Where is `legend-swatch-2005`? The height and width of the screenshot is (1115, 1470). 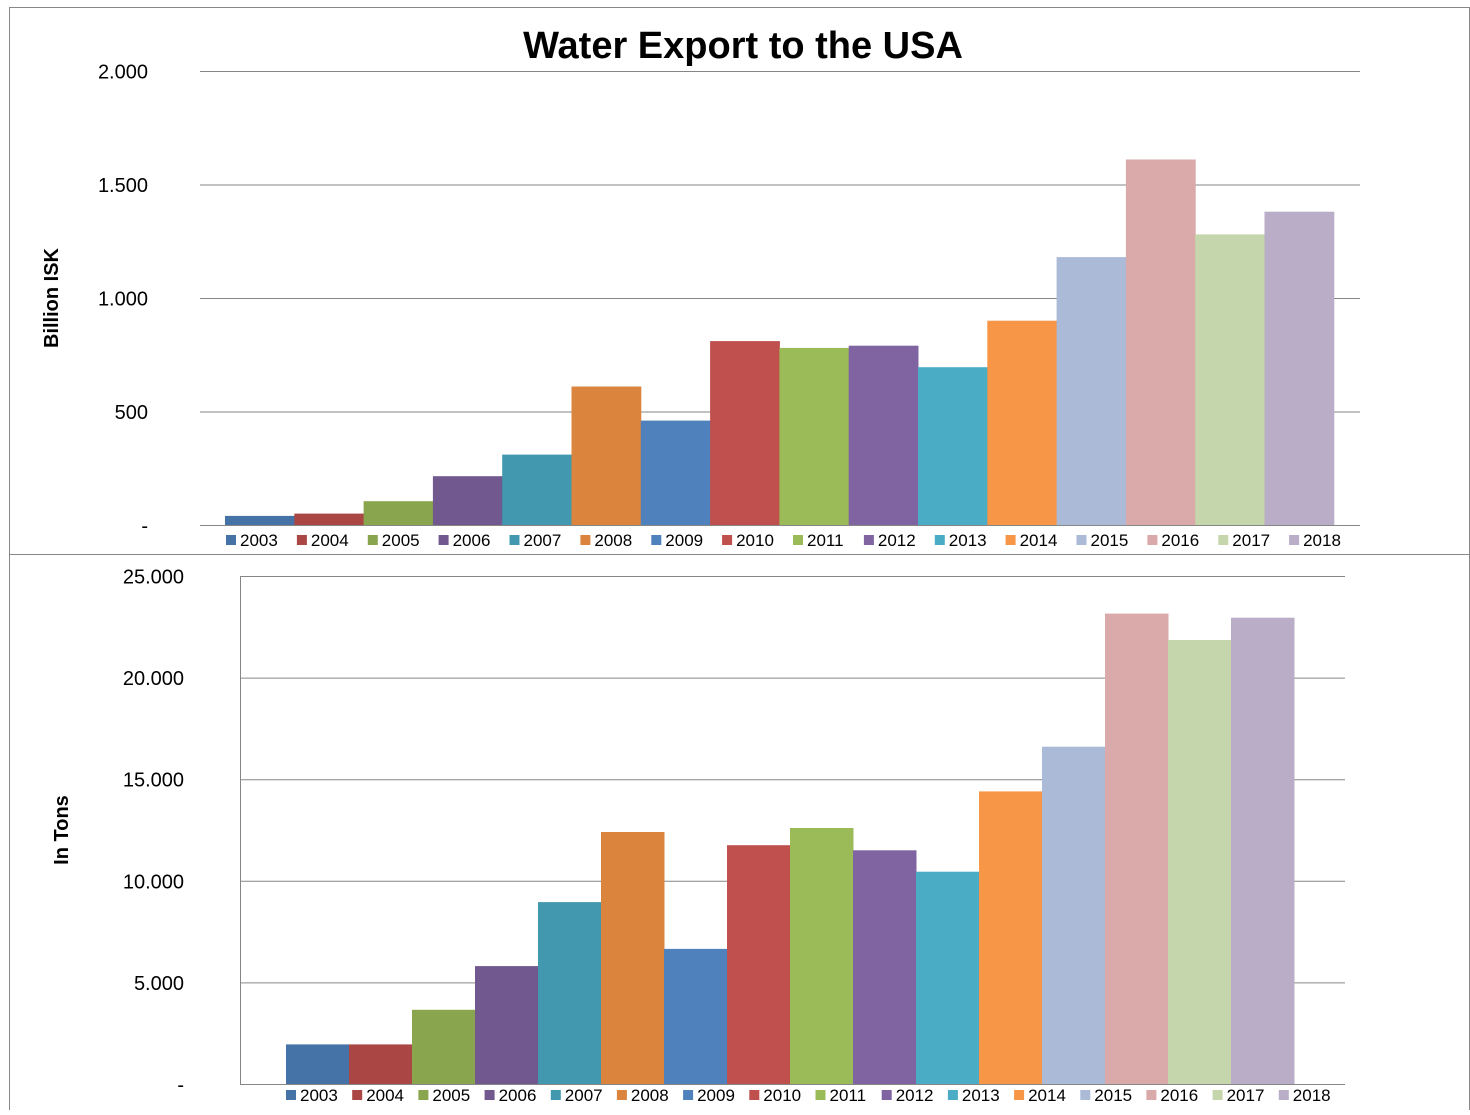
legend-swatch-2005 is located at coordinates (372, 540).